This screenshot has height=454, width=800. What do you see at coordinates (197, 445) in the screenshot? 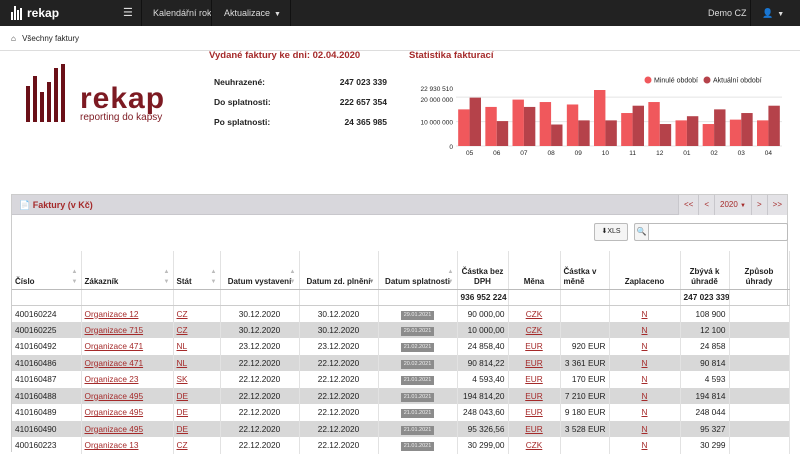
I see `table-cell: CZ` at bounding box center [197, 445].